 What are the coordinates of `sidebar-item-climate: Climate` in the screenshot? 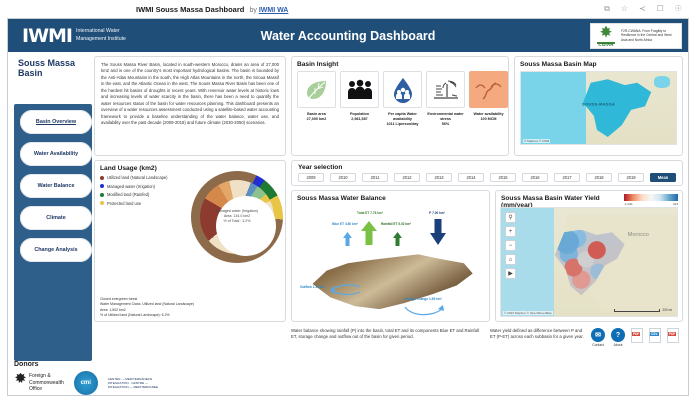 It's located at (56, 218).